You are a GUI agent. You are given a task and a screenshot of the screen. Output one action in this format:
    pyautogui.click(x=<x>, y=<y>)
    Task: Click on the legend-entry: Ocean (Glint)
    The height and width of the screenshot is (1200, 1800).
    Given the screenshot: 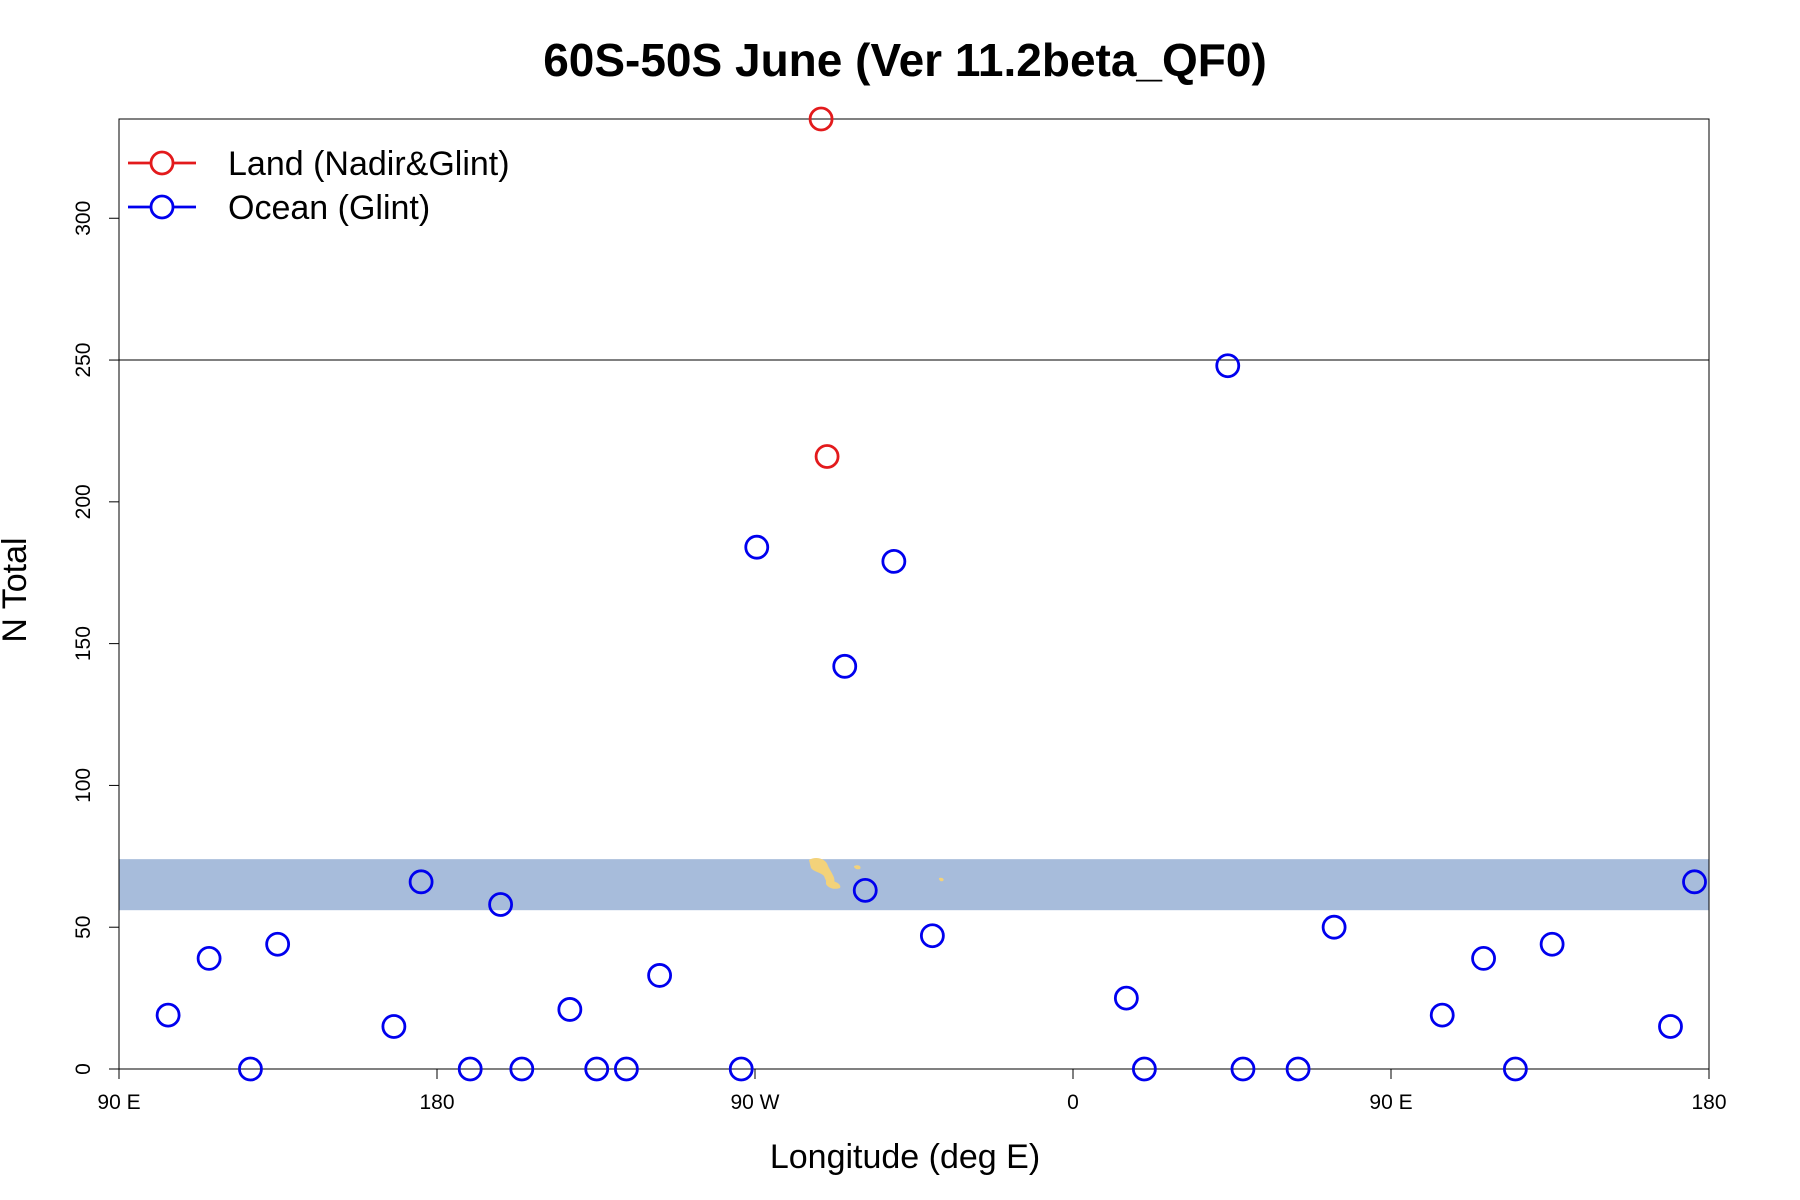 What is the action you would take?
    pyautogui.click(x=279, y=208)
    